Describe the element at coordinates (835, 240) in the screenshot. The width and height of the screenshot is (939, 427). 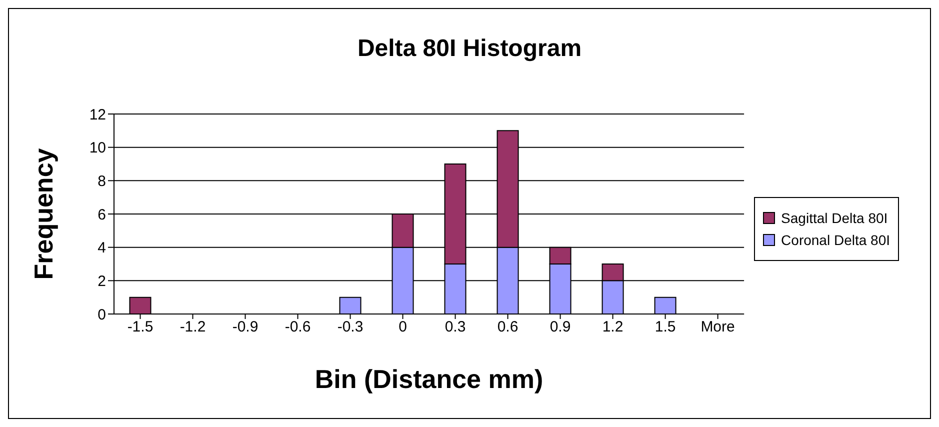
I see `legend-label: Coronal Delta 80I` at that location.